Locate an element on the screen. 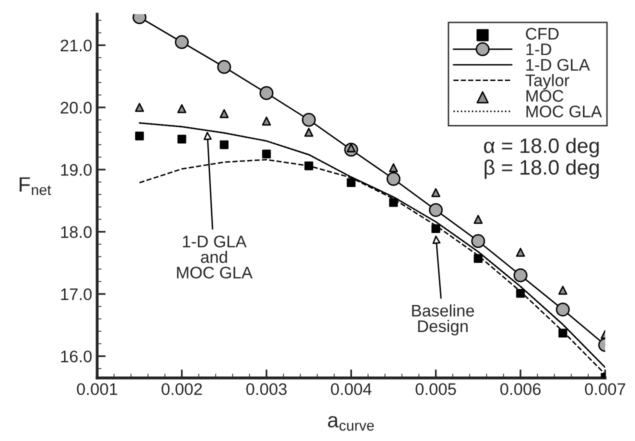 This screenshot has width=635, height=441. x-tick-label: 0.002 is located at coordinates (182, 389).